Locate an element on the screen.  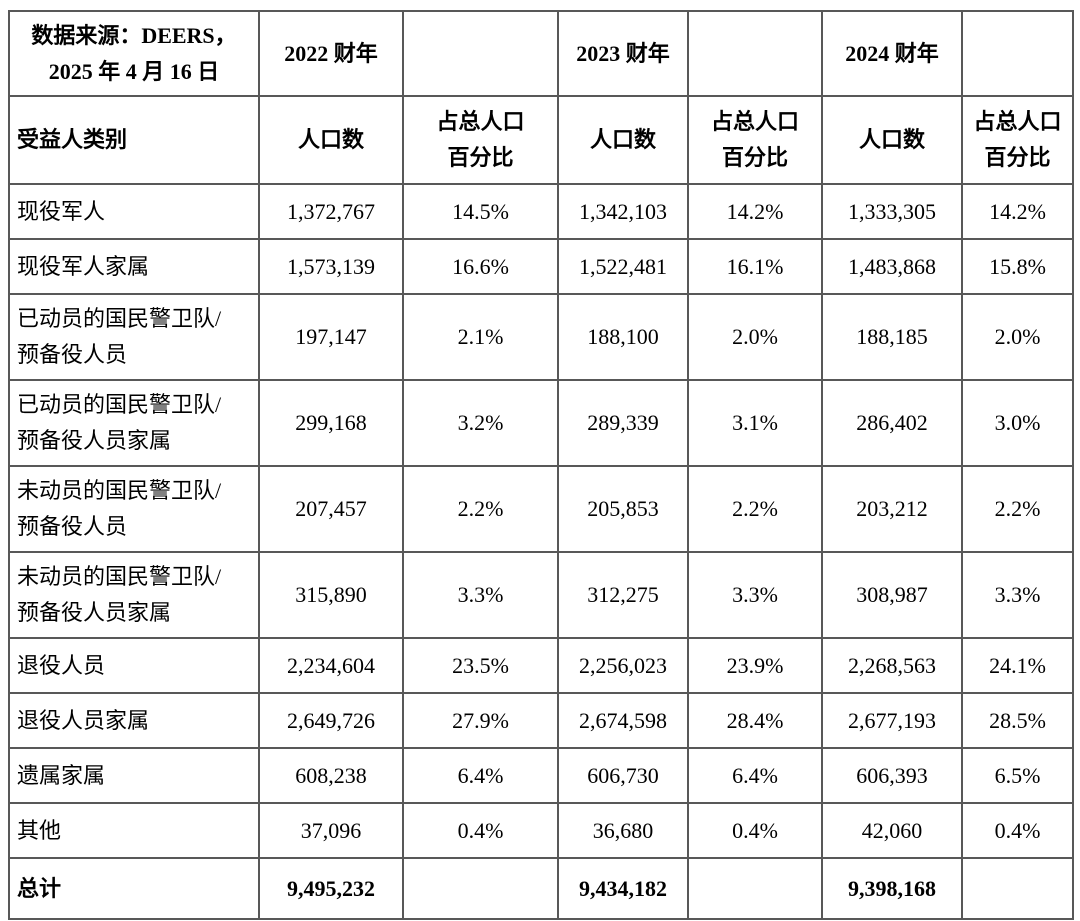
percent-cell: 23.9% is located at coordinates (755, 665).